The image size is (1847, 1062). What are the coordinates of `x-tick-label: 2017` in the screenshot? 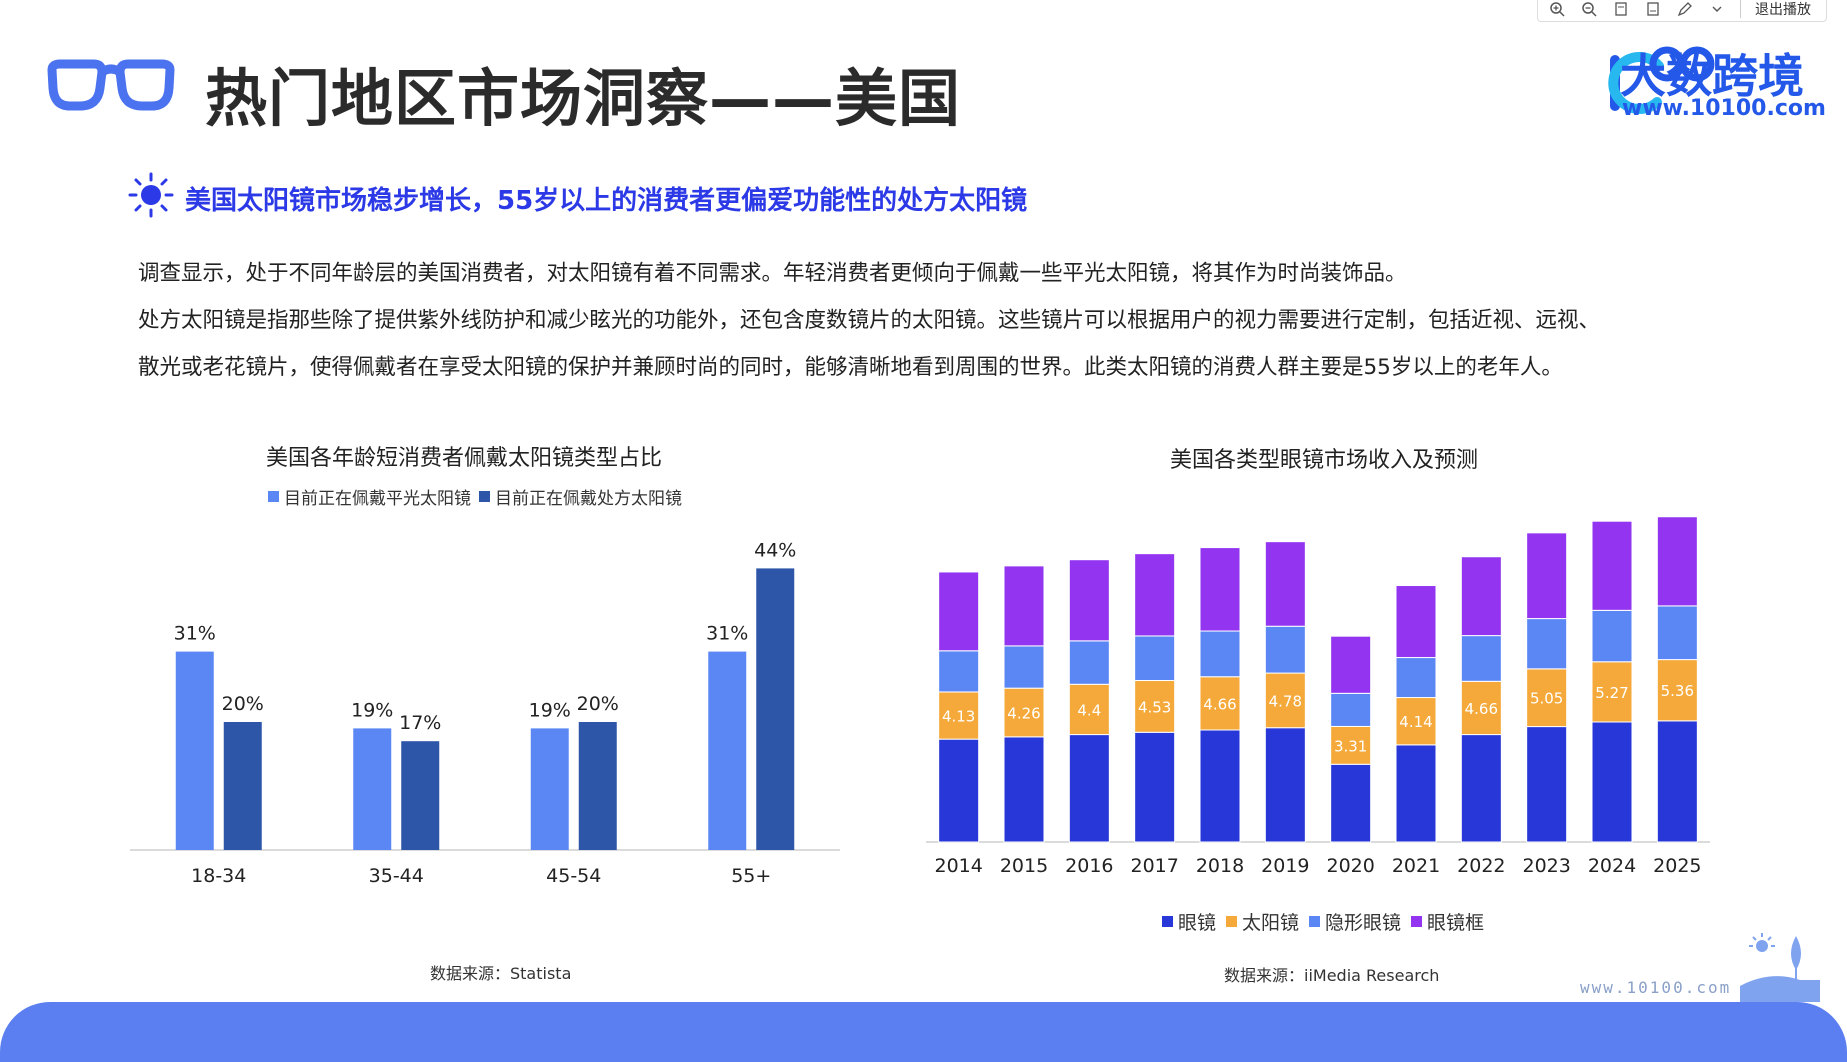 It's located at (1154, 866).